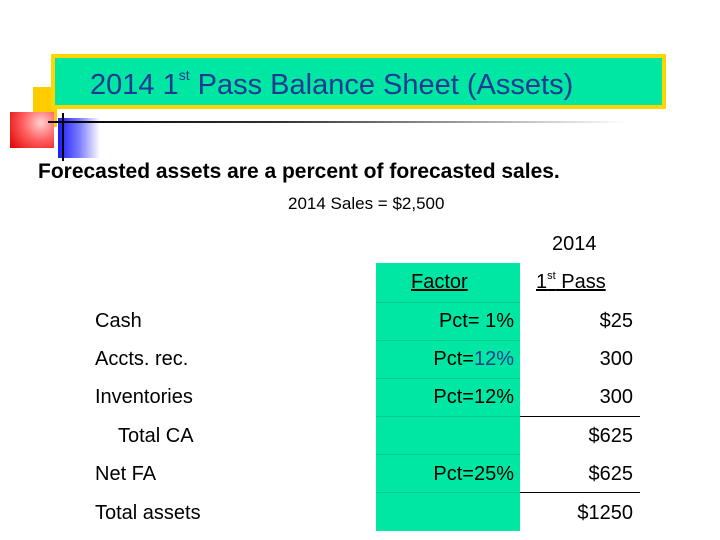  Describe the element at coordinates (616, 359) in the screenshot. I see `row-amount-accts-rec: 300` at that location.